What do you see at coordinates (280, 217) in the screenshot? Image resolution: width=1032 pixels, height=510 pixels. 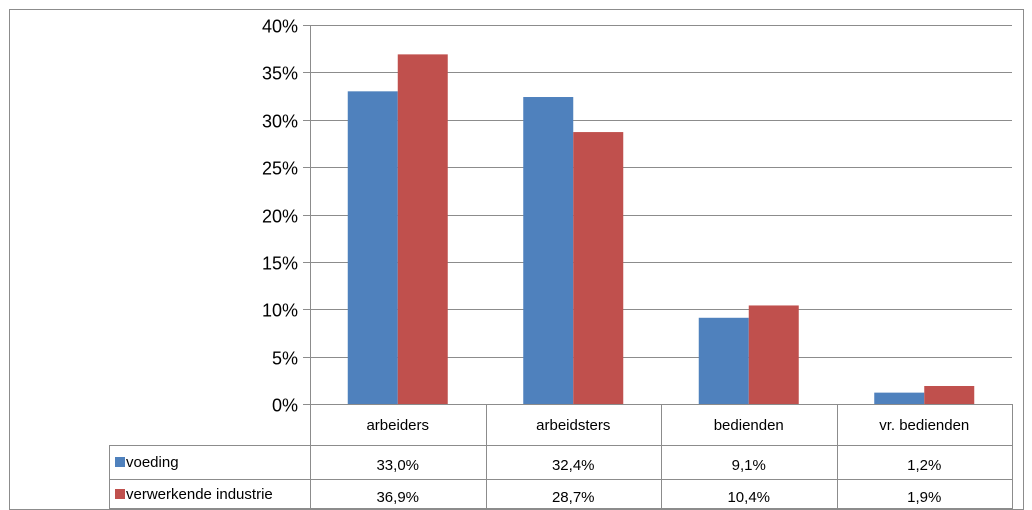 I see `y-tick-label: 20%` at bounding box center [280, 217].